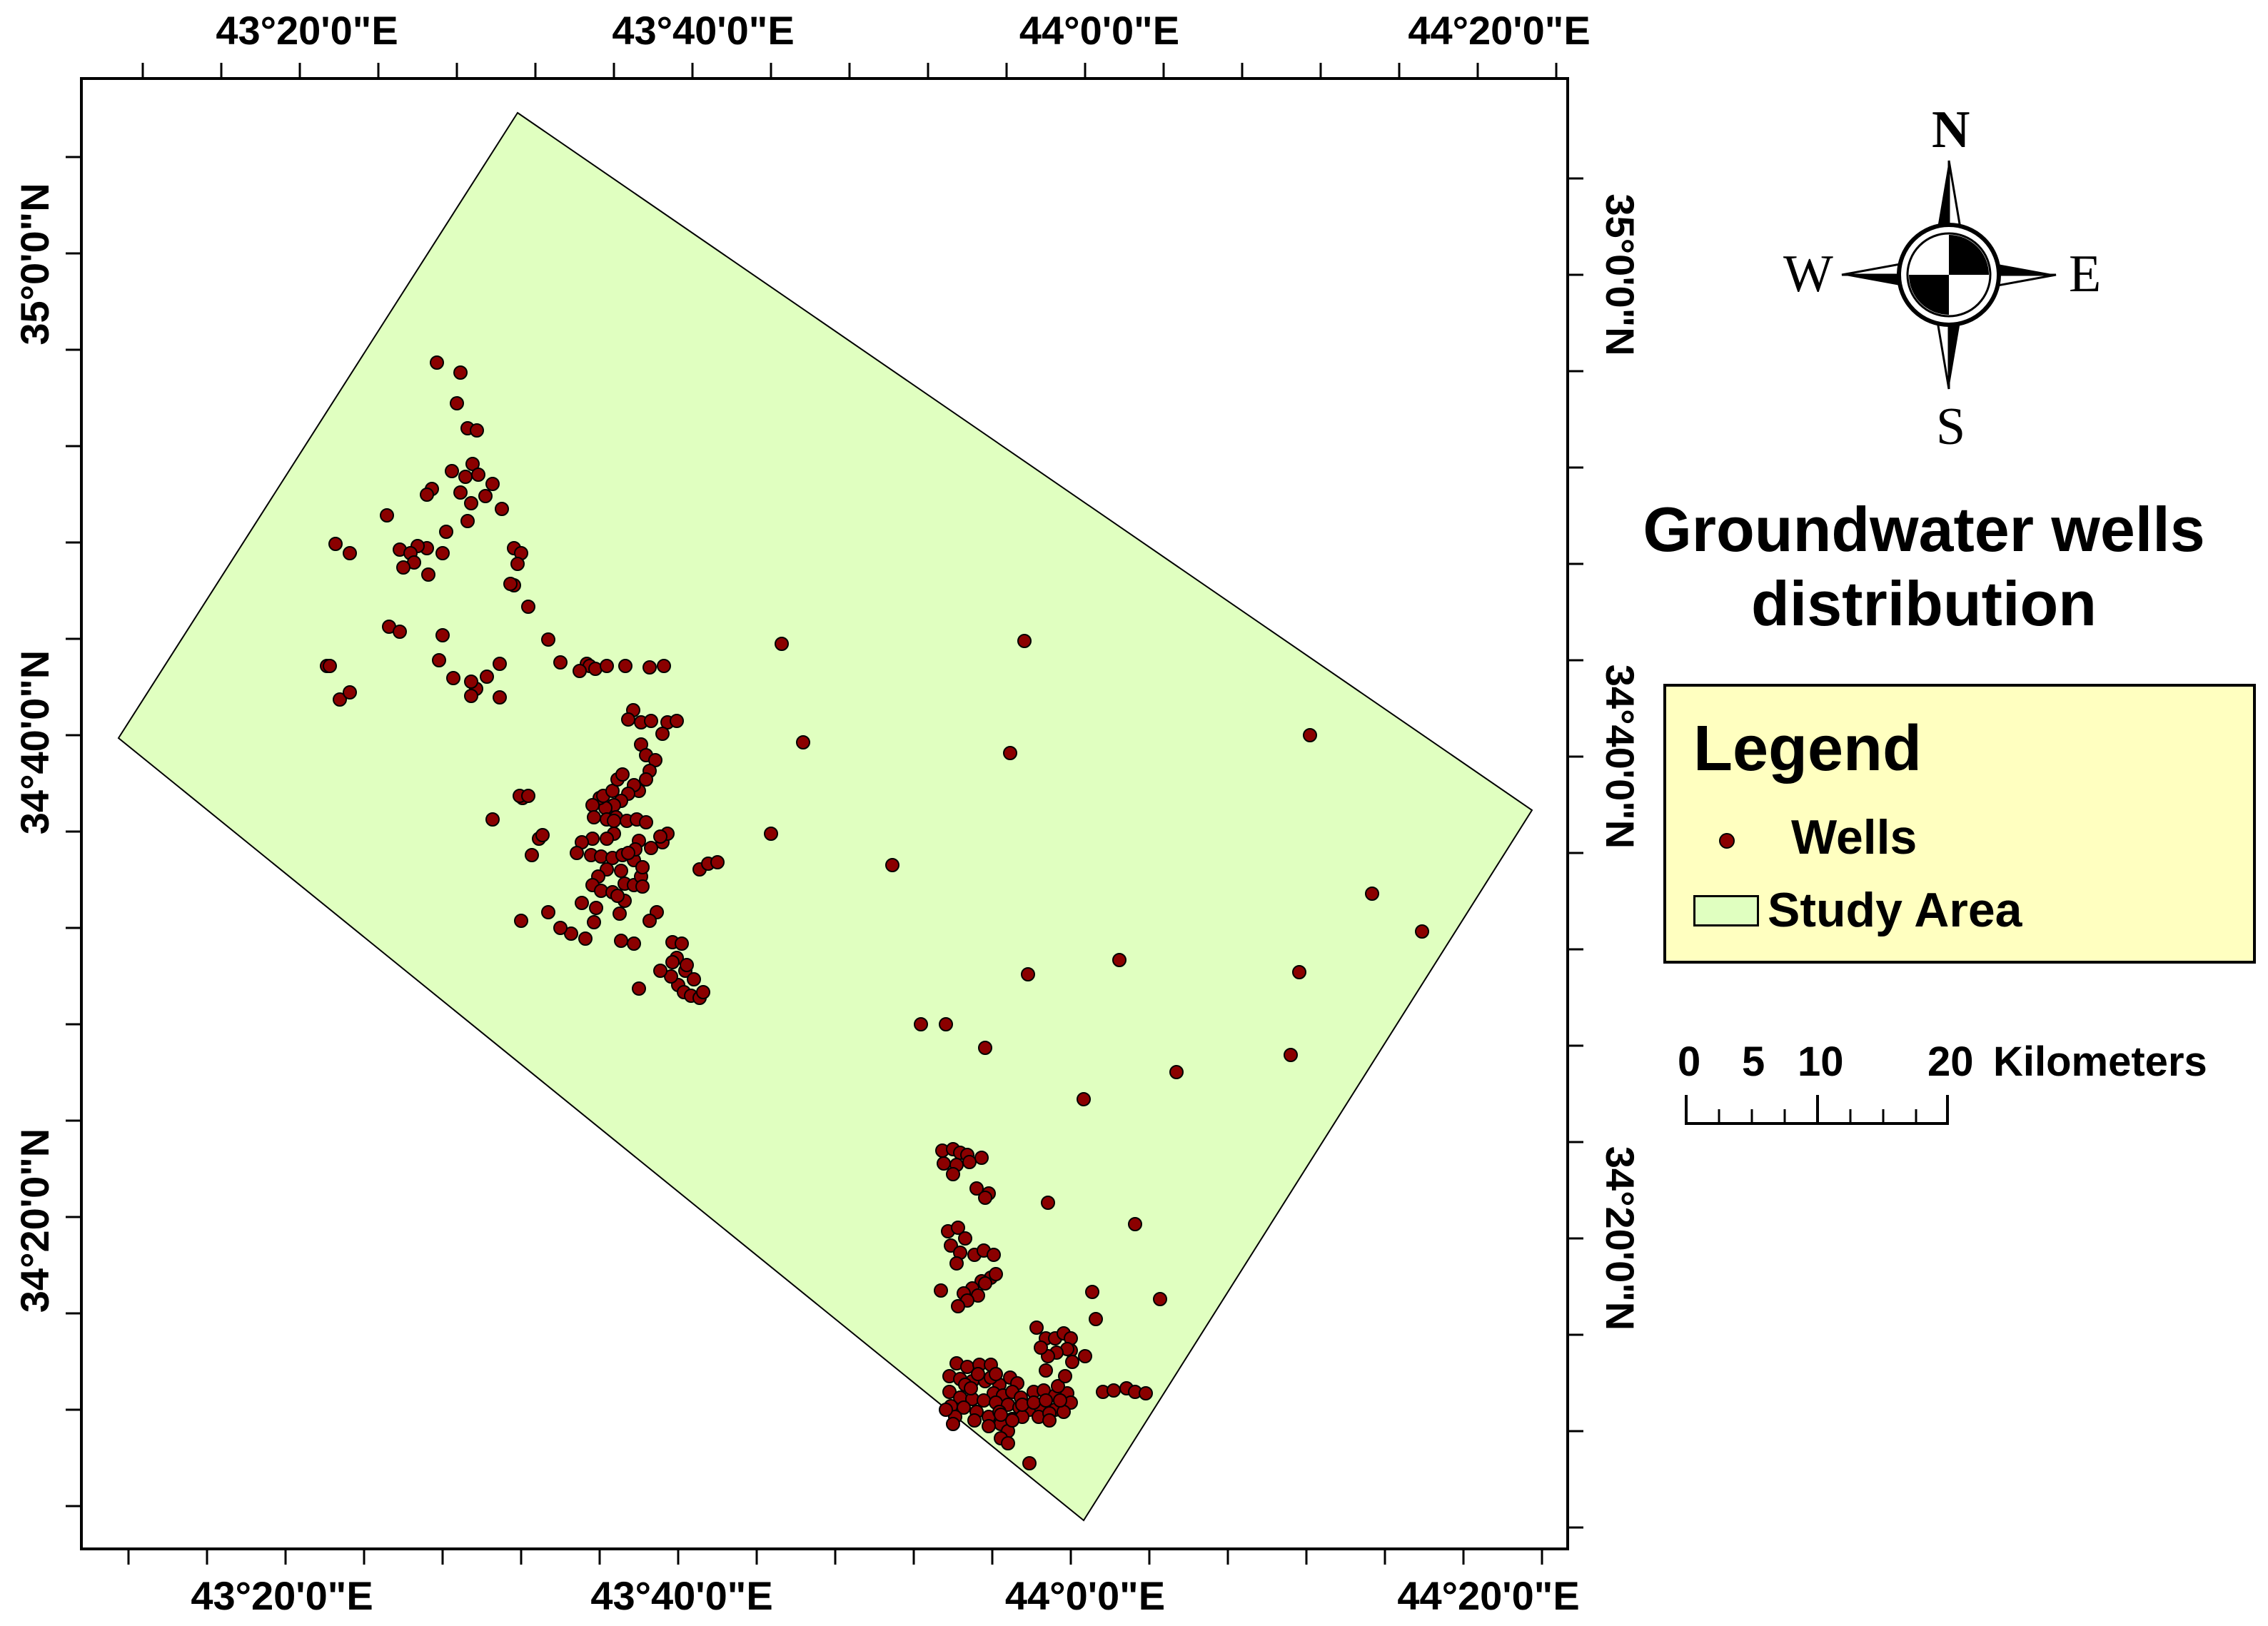  Describe the element at coordinates (1951, 130) in the screenshot. I see `compass-north-label: N` at that location.